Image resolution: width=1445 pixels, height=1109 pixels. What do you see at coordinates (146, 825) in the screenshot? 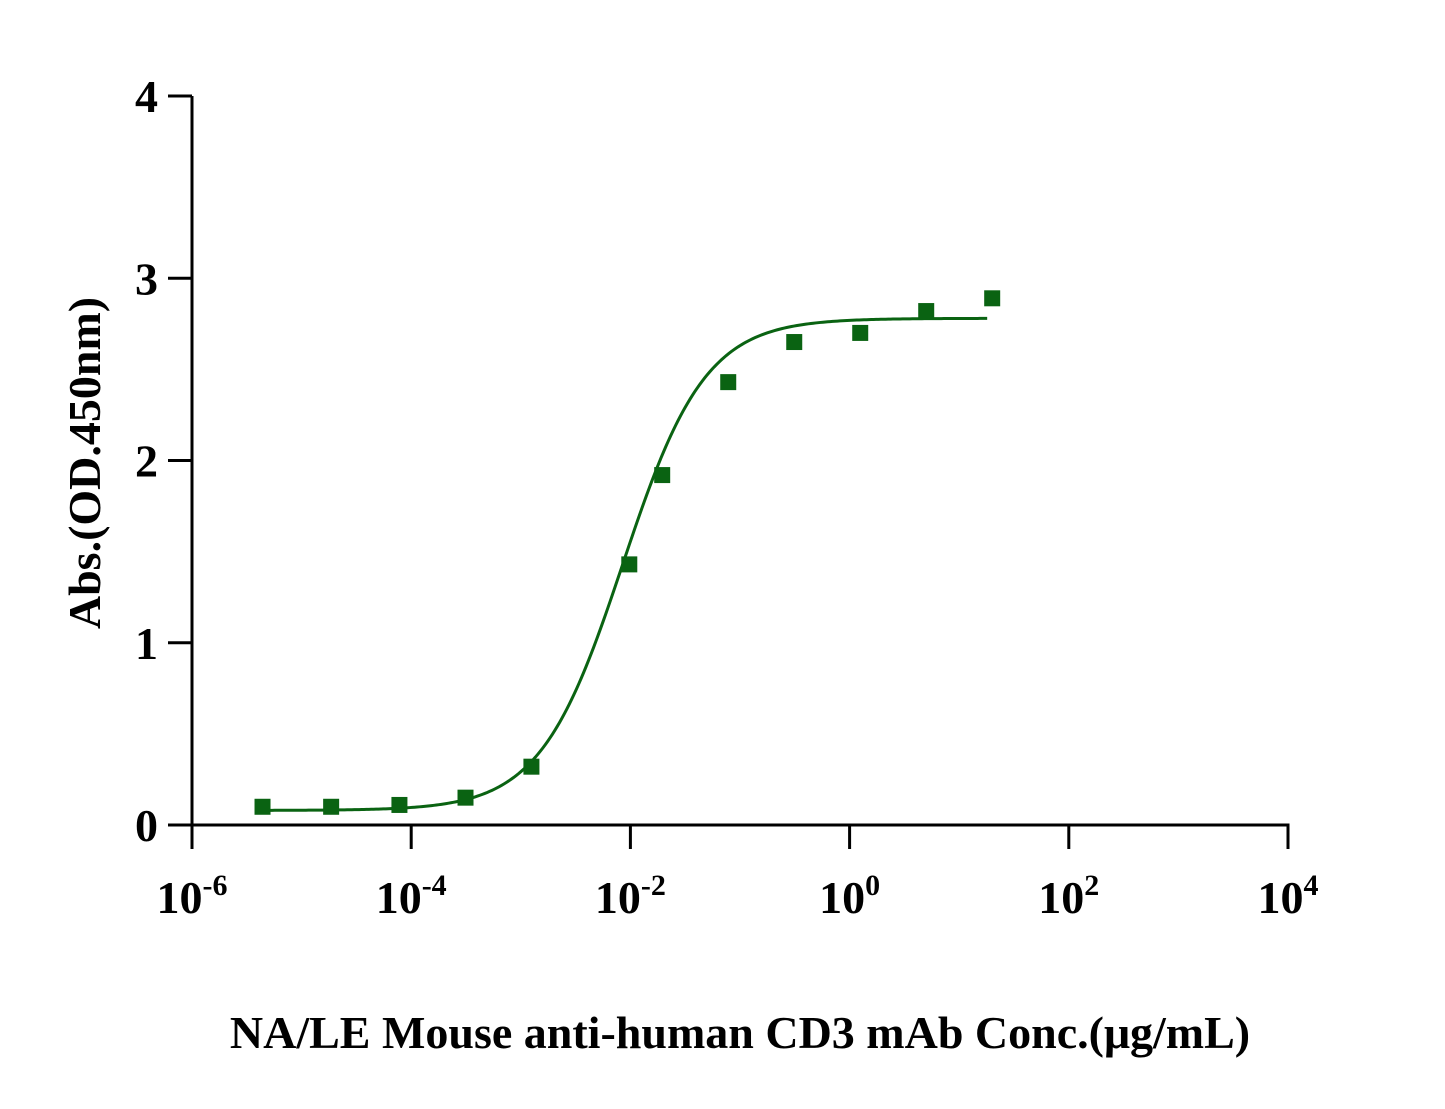
I see `y-tick-label: 0` at bounding box center [146, 825].